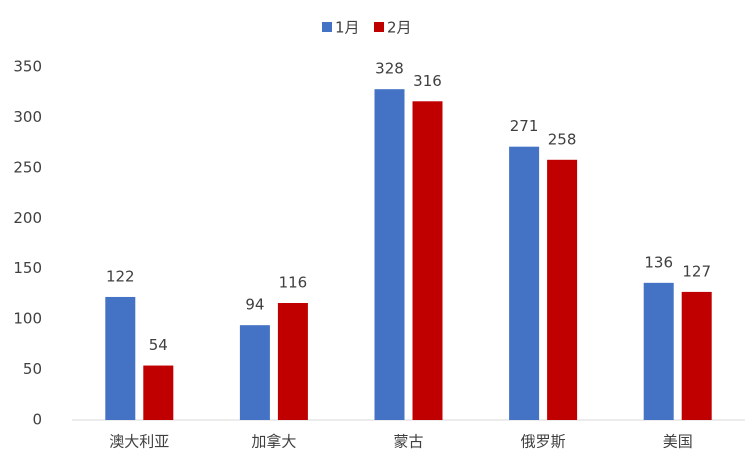 This screenshot has width=749, height=468. Describe the element at coordinates (27, 117) in the screenshot. I see `y-tick-label: 300` at that location.